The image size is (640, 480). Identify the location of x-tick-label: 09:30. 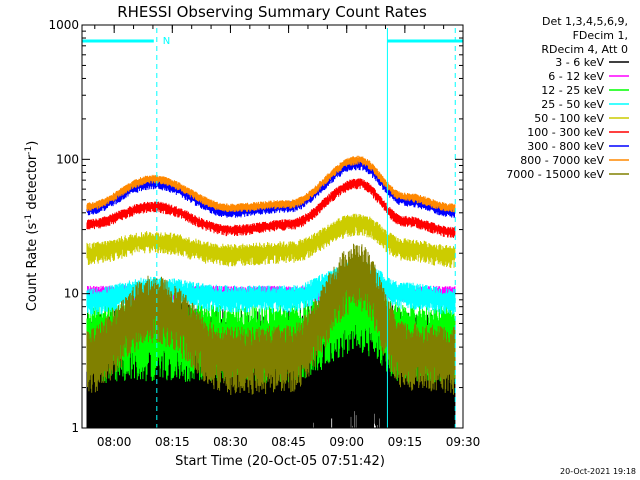
(463, 442).